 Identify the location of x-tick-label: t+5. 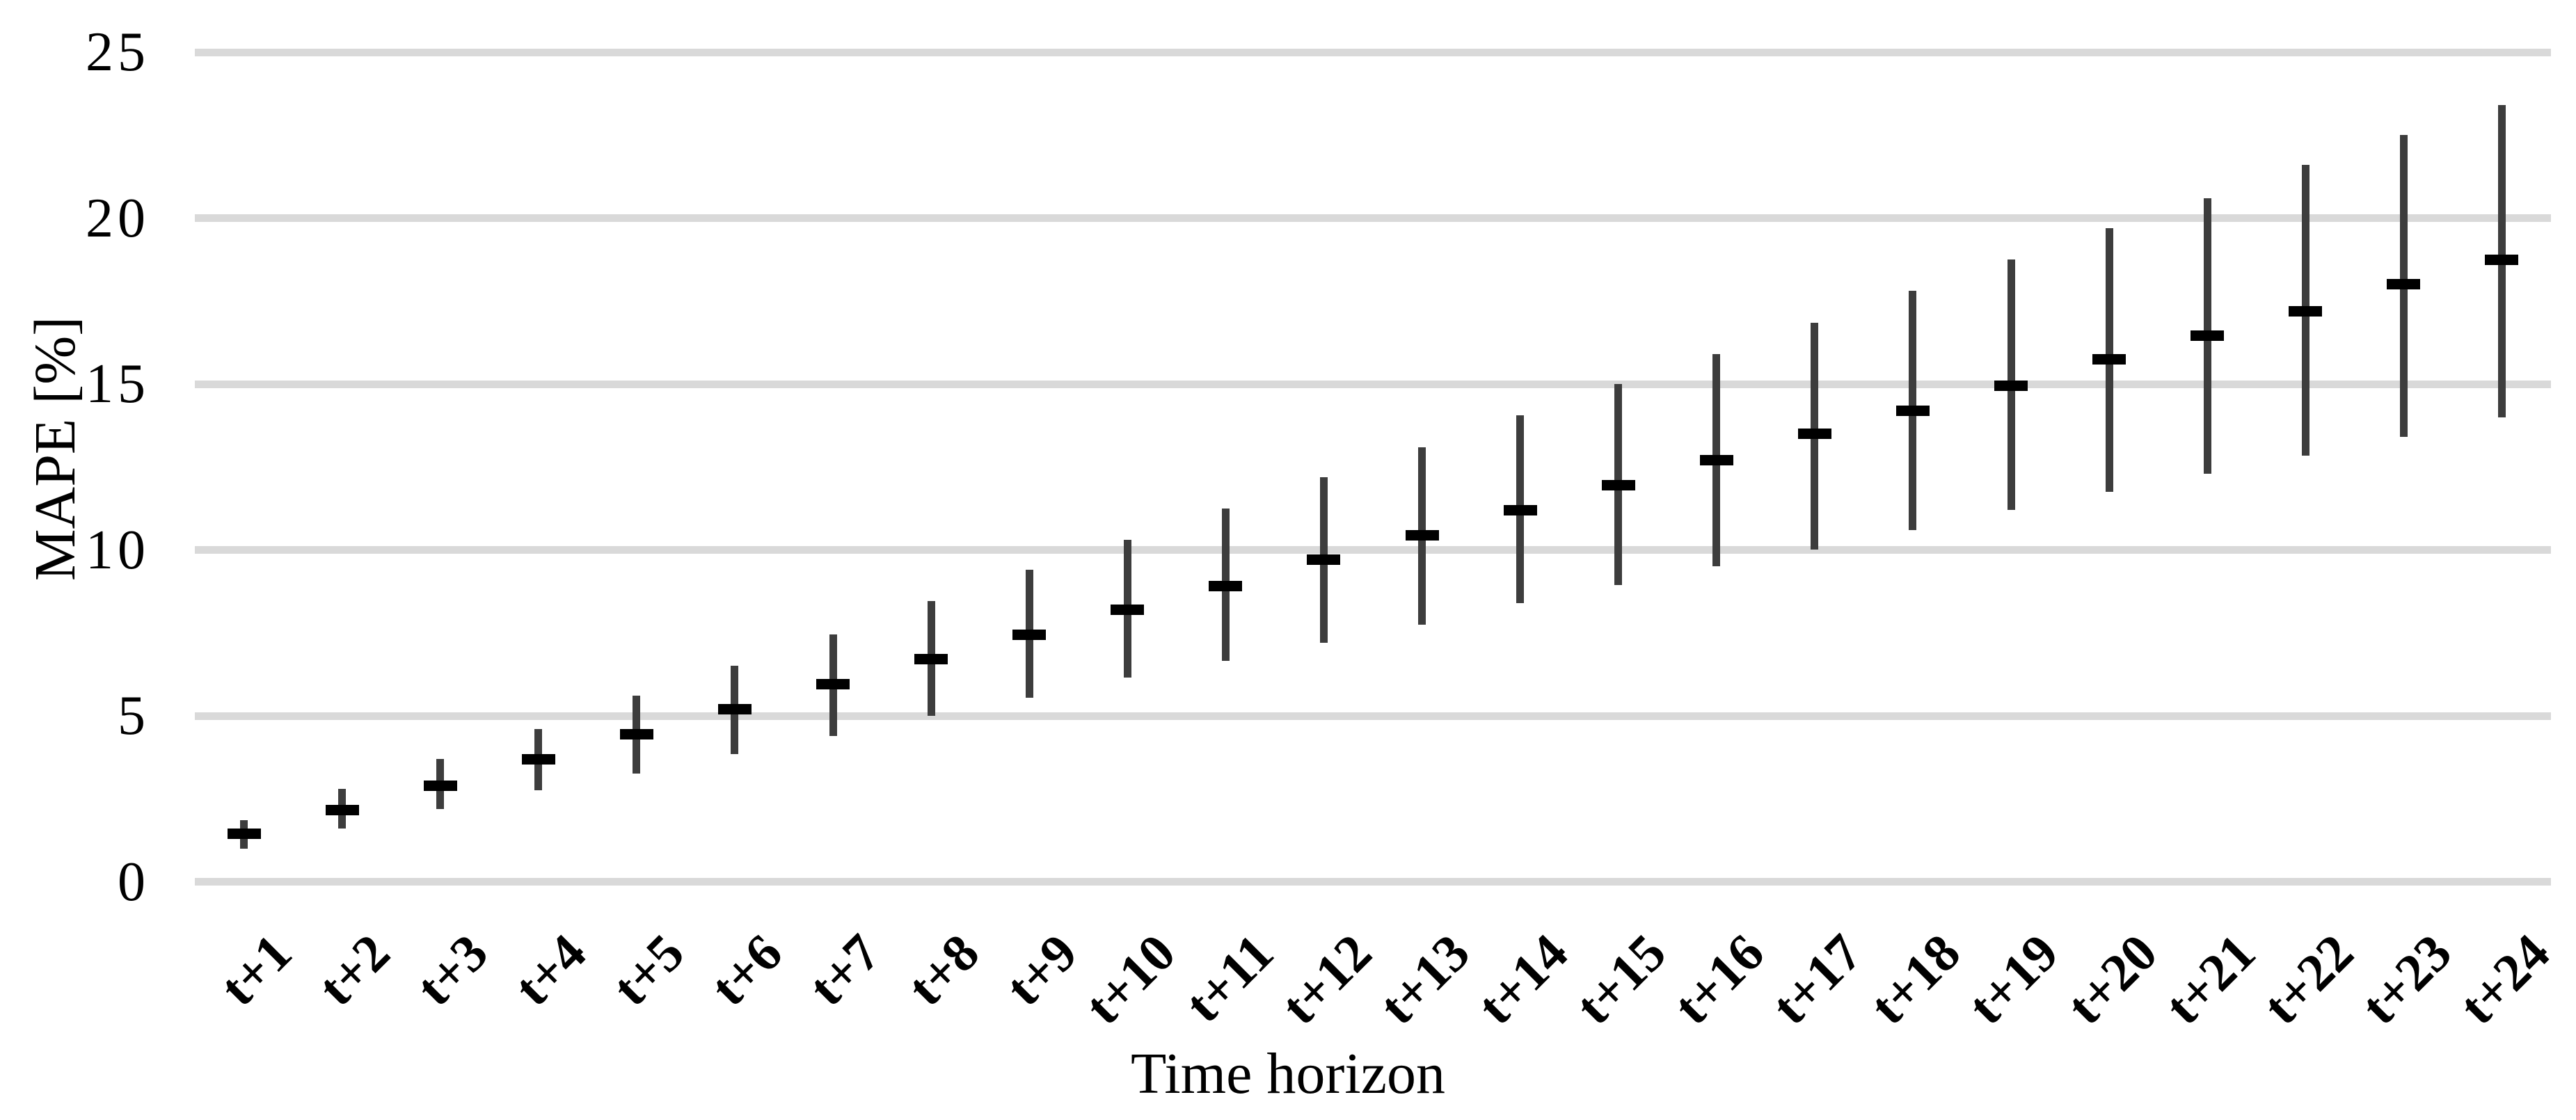
(648, 970).